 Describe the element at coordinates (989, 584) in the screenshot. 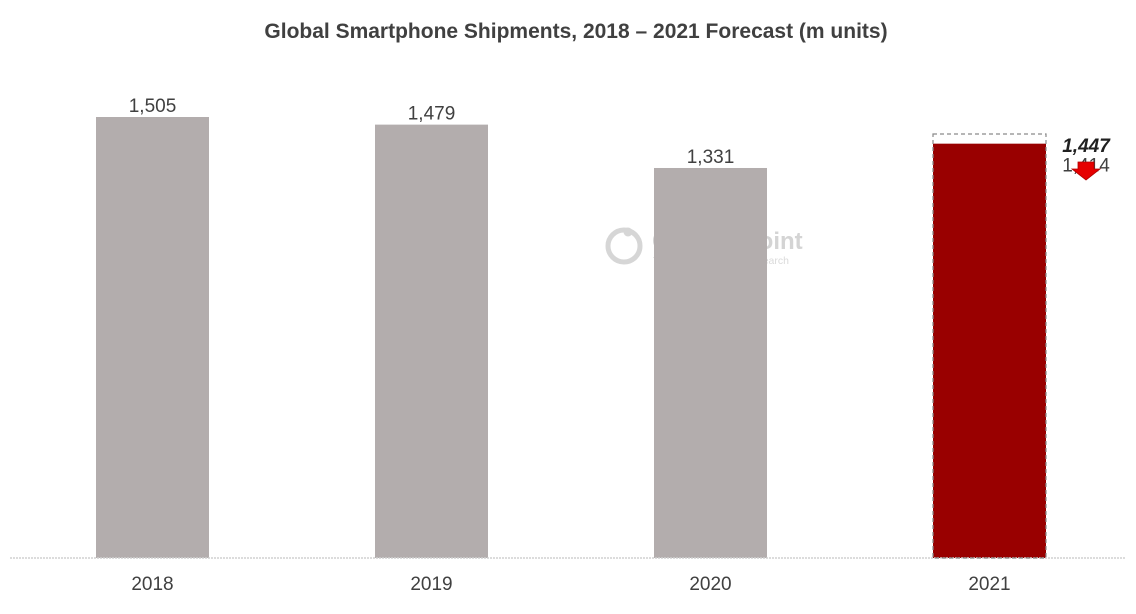

I see `x-tick-label-2021: 2021` at that location.